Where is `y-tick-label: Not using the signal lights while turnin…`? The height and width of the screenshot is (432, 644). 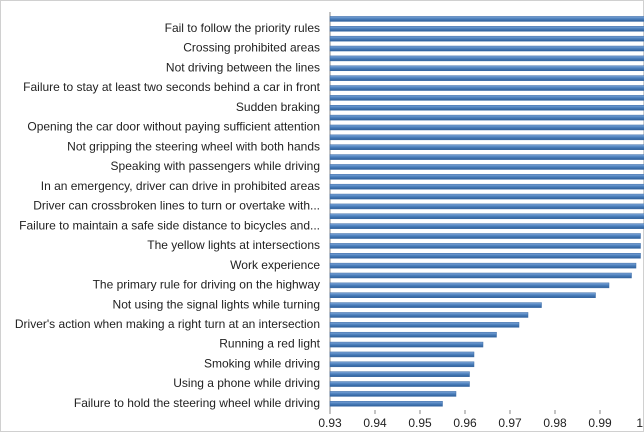
y-tick-label: Not using the signal lights while turnin… is located at coordinates (216, 304).